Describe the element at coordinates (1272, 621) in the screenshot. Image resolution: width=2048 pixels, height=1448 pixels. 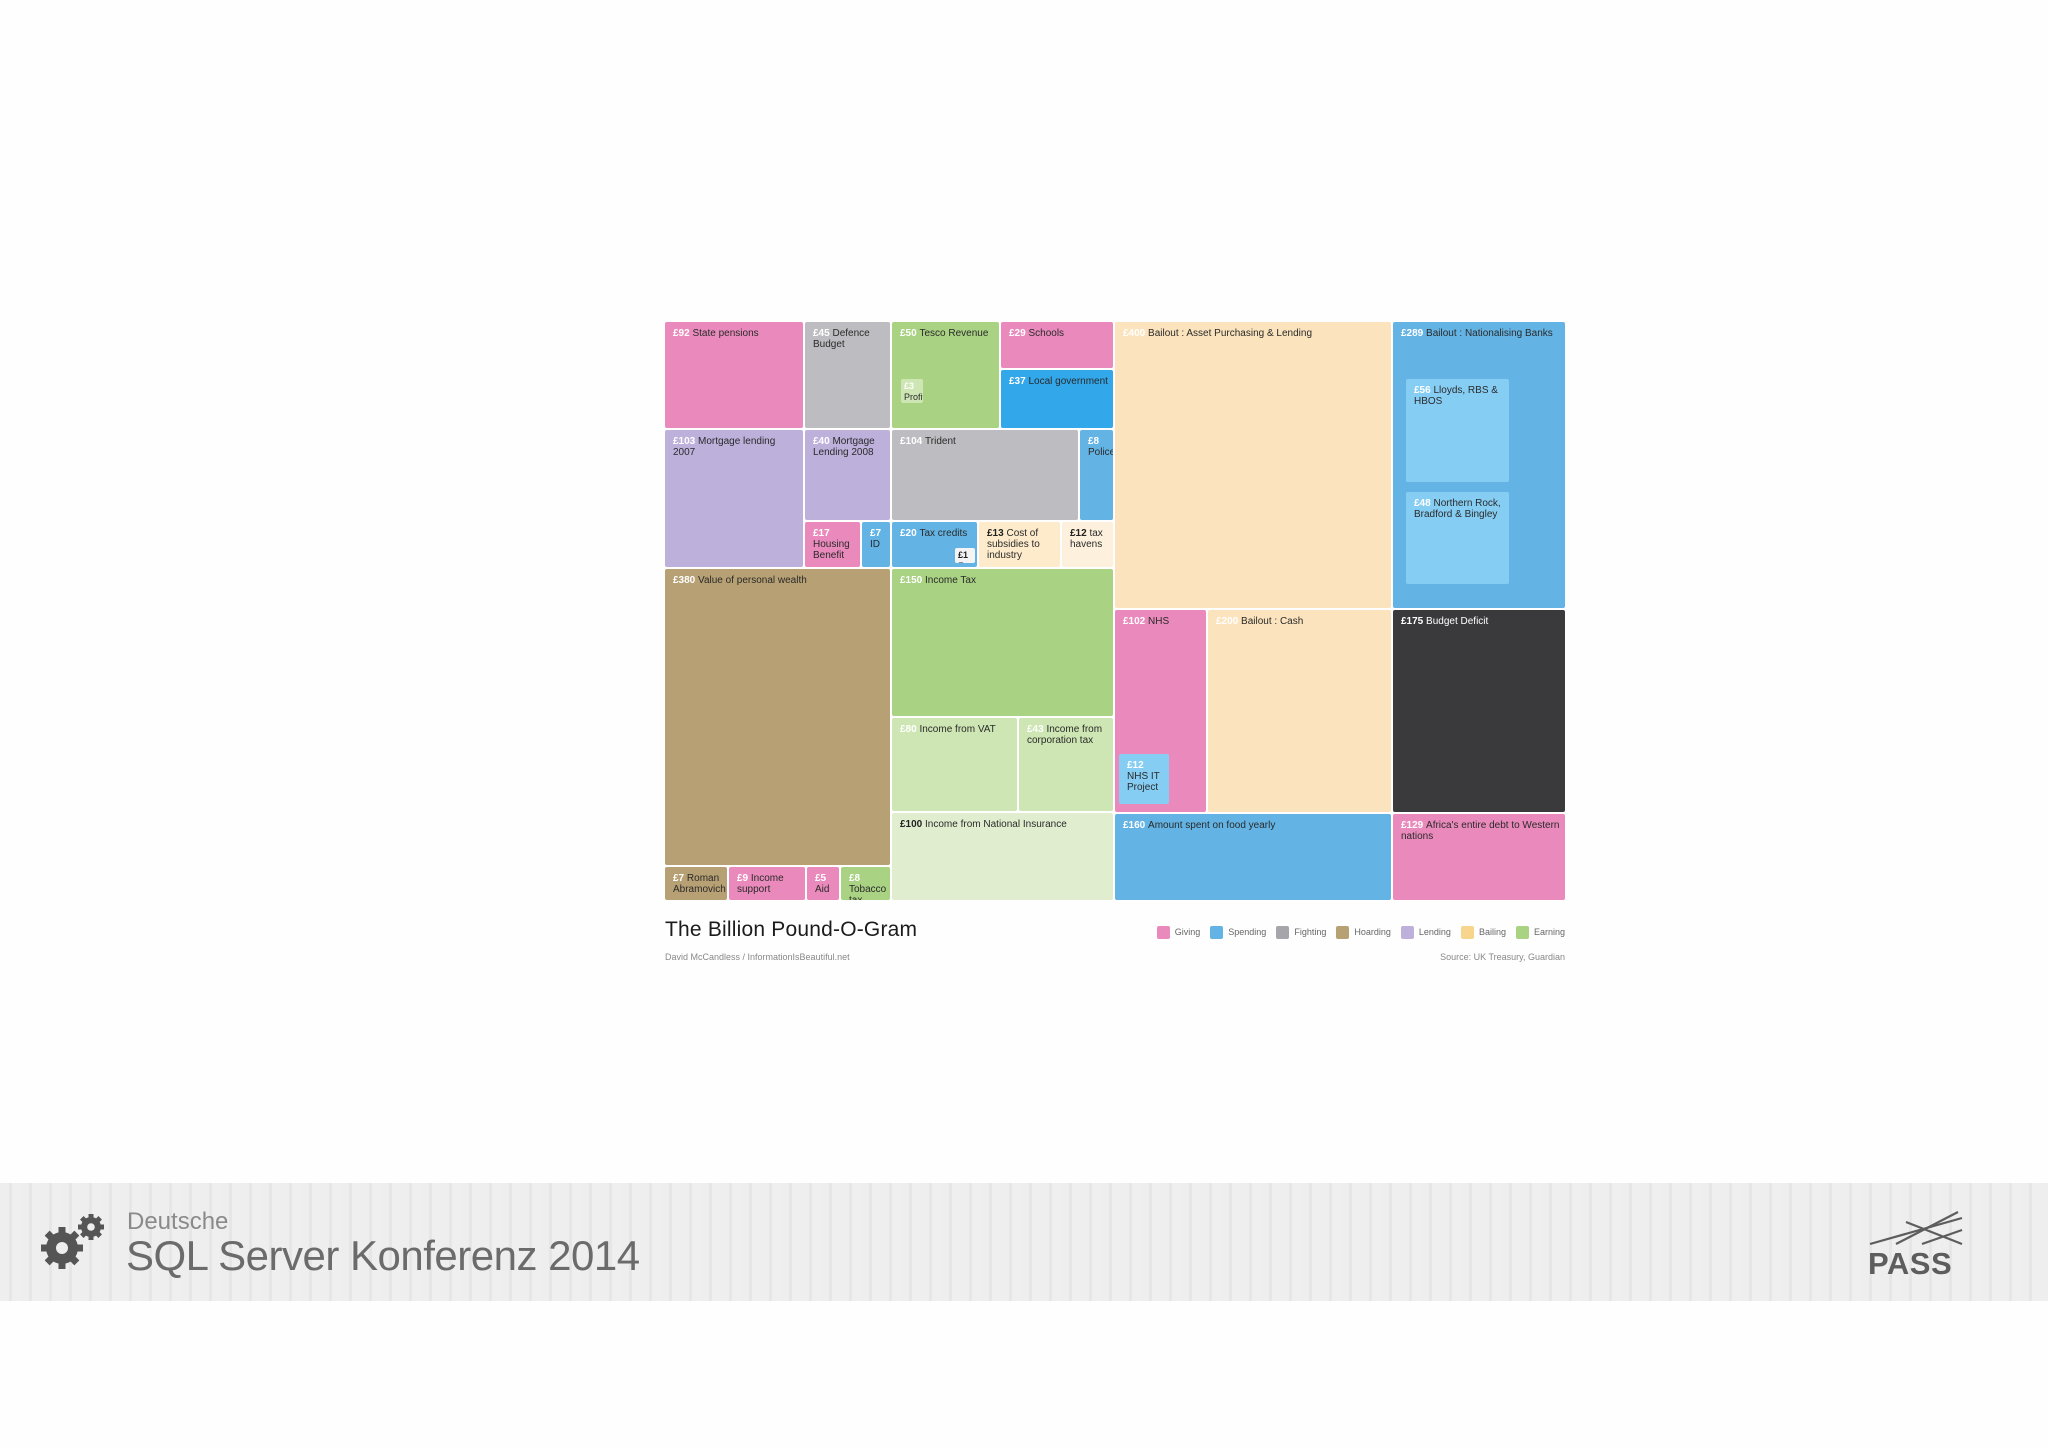
I see `treemap-cell-text: Bailout : Cash` at that location.